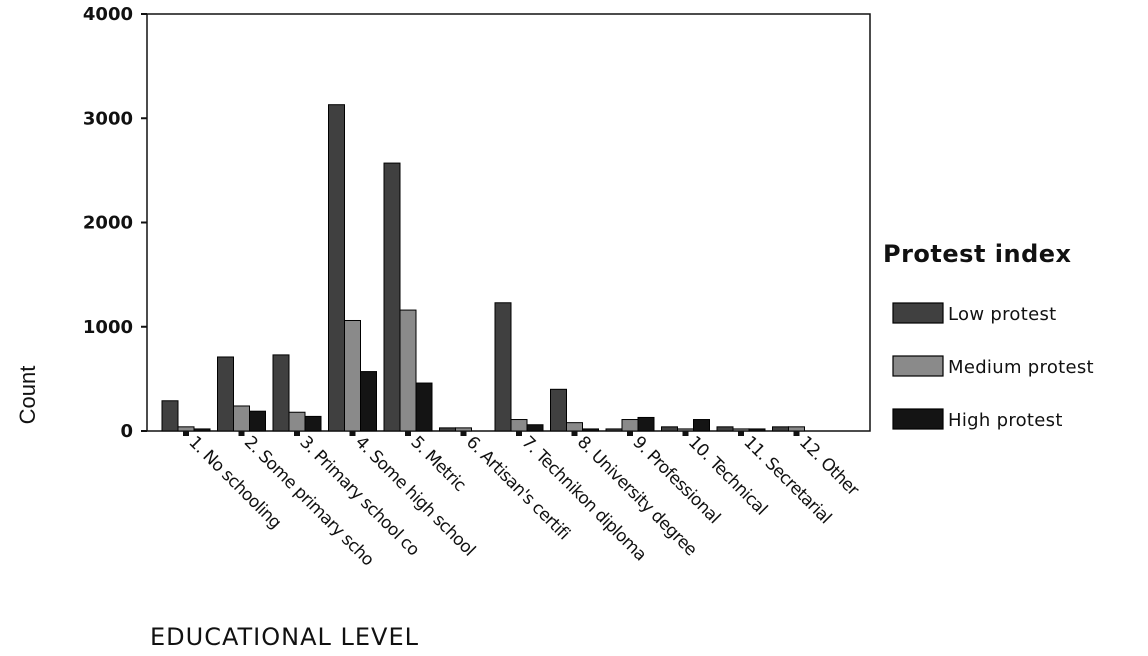 This screenshot has width=1148, height=656. I want to click on y-tick-label: 1000, so click(108, 327).